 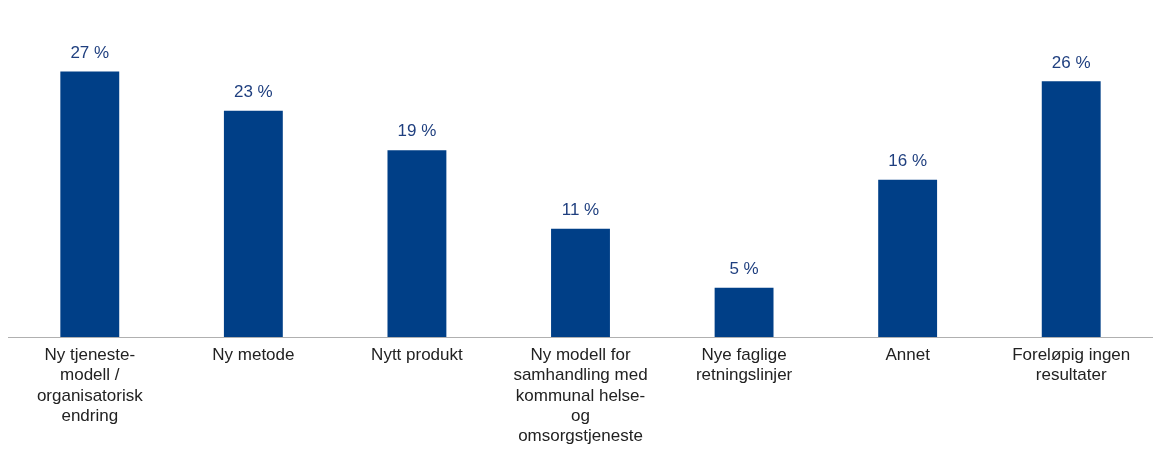 I want to click on data-label: 11 %, so click(x=580, y=210).